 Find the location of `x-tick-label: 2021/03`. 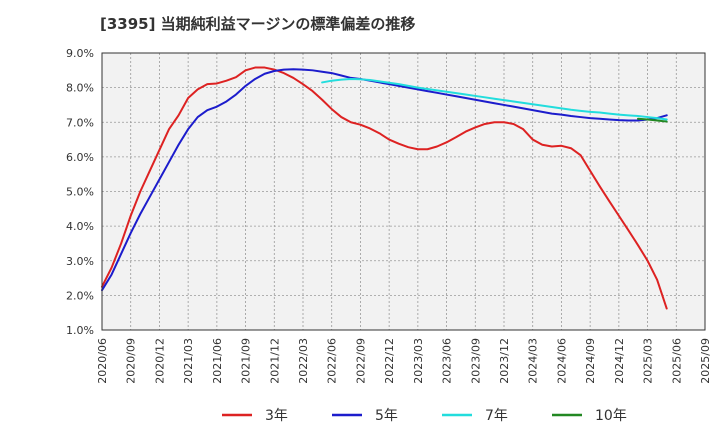

x-tick-label: 2021/03 is located at coordinates (188, 361).